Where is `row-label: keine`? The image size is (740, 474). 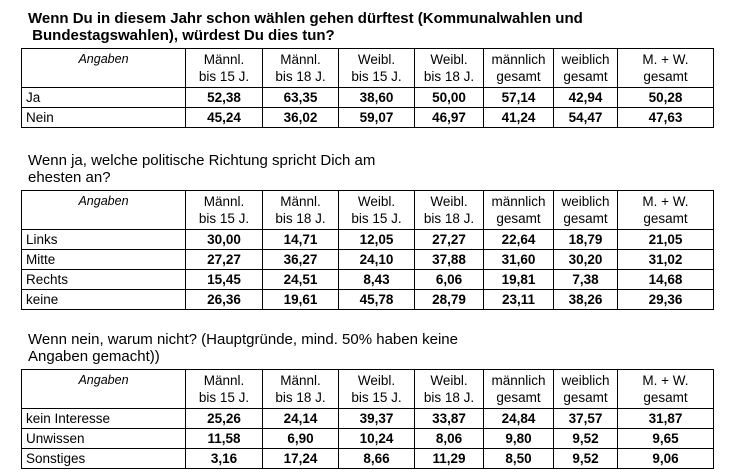 row-label: keine is located at coordinates (103, 299).